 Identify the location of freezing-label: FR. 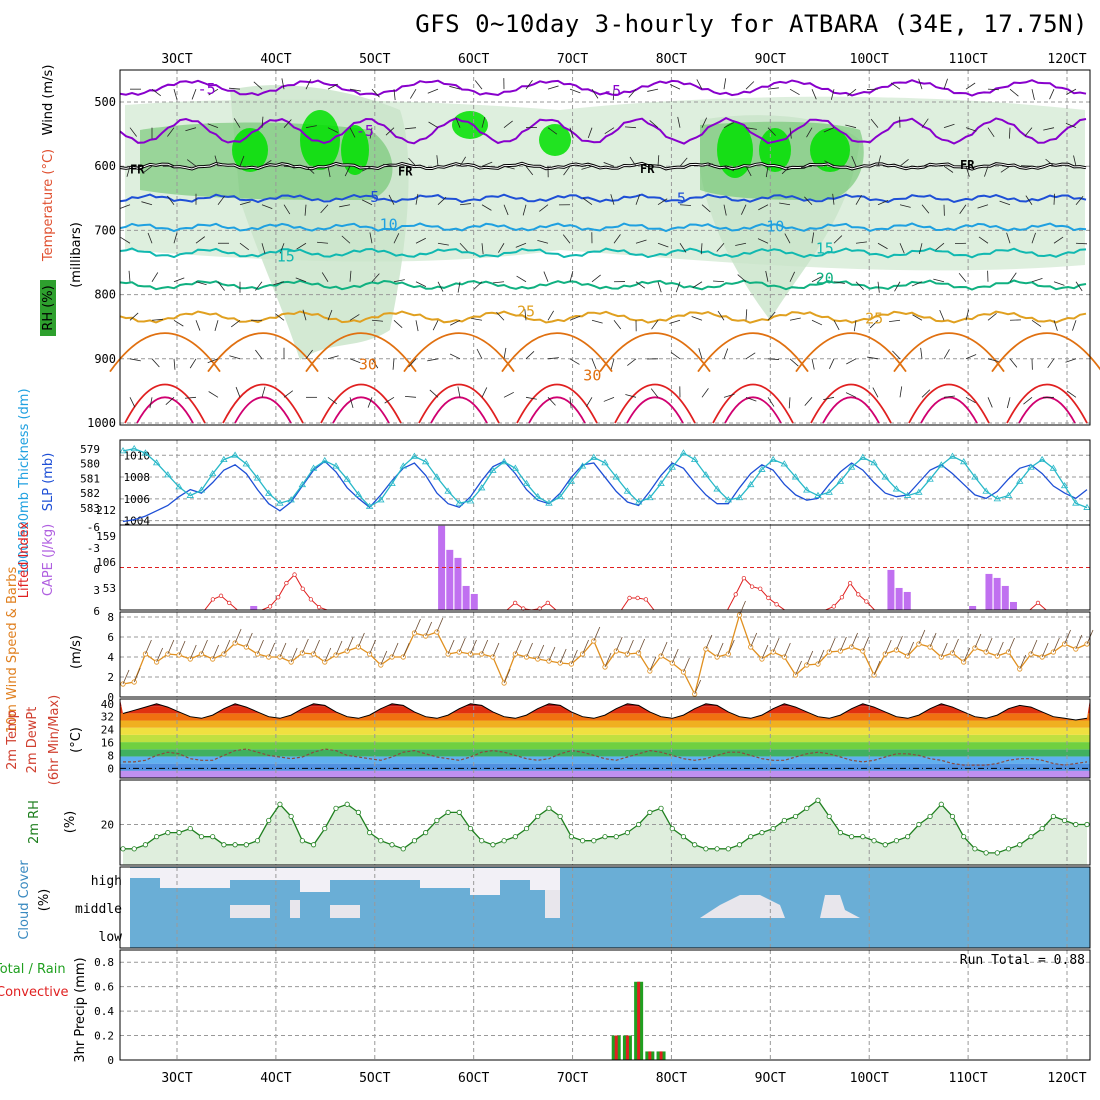
(647, 169).